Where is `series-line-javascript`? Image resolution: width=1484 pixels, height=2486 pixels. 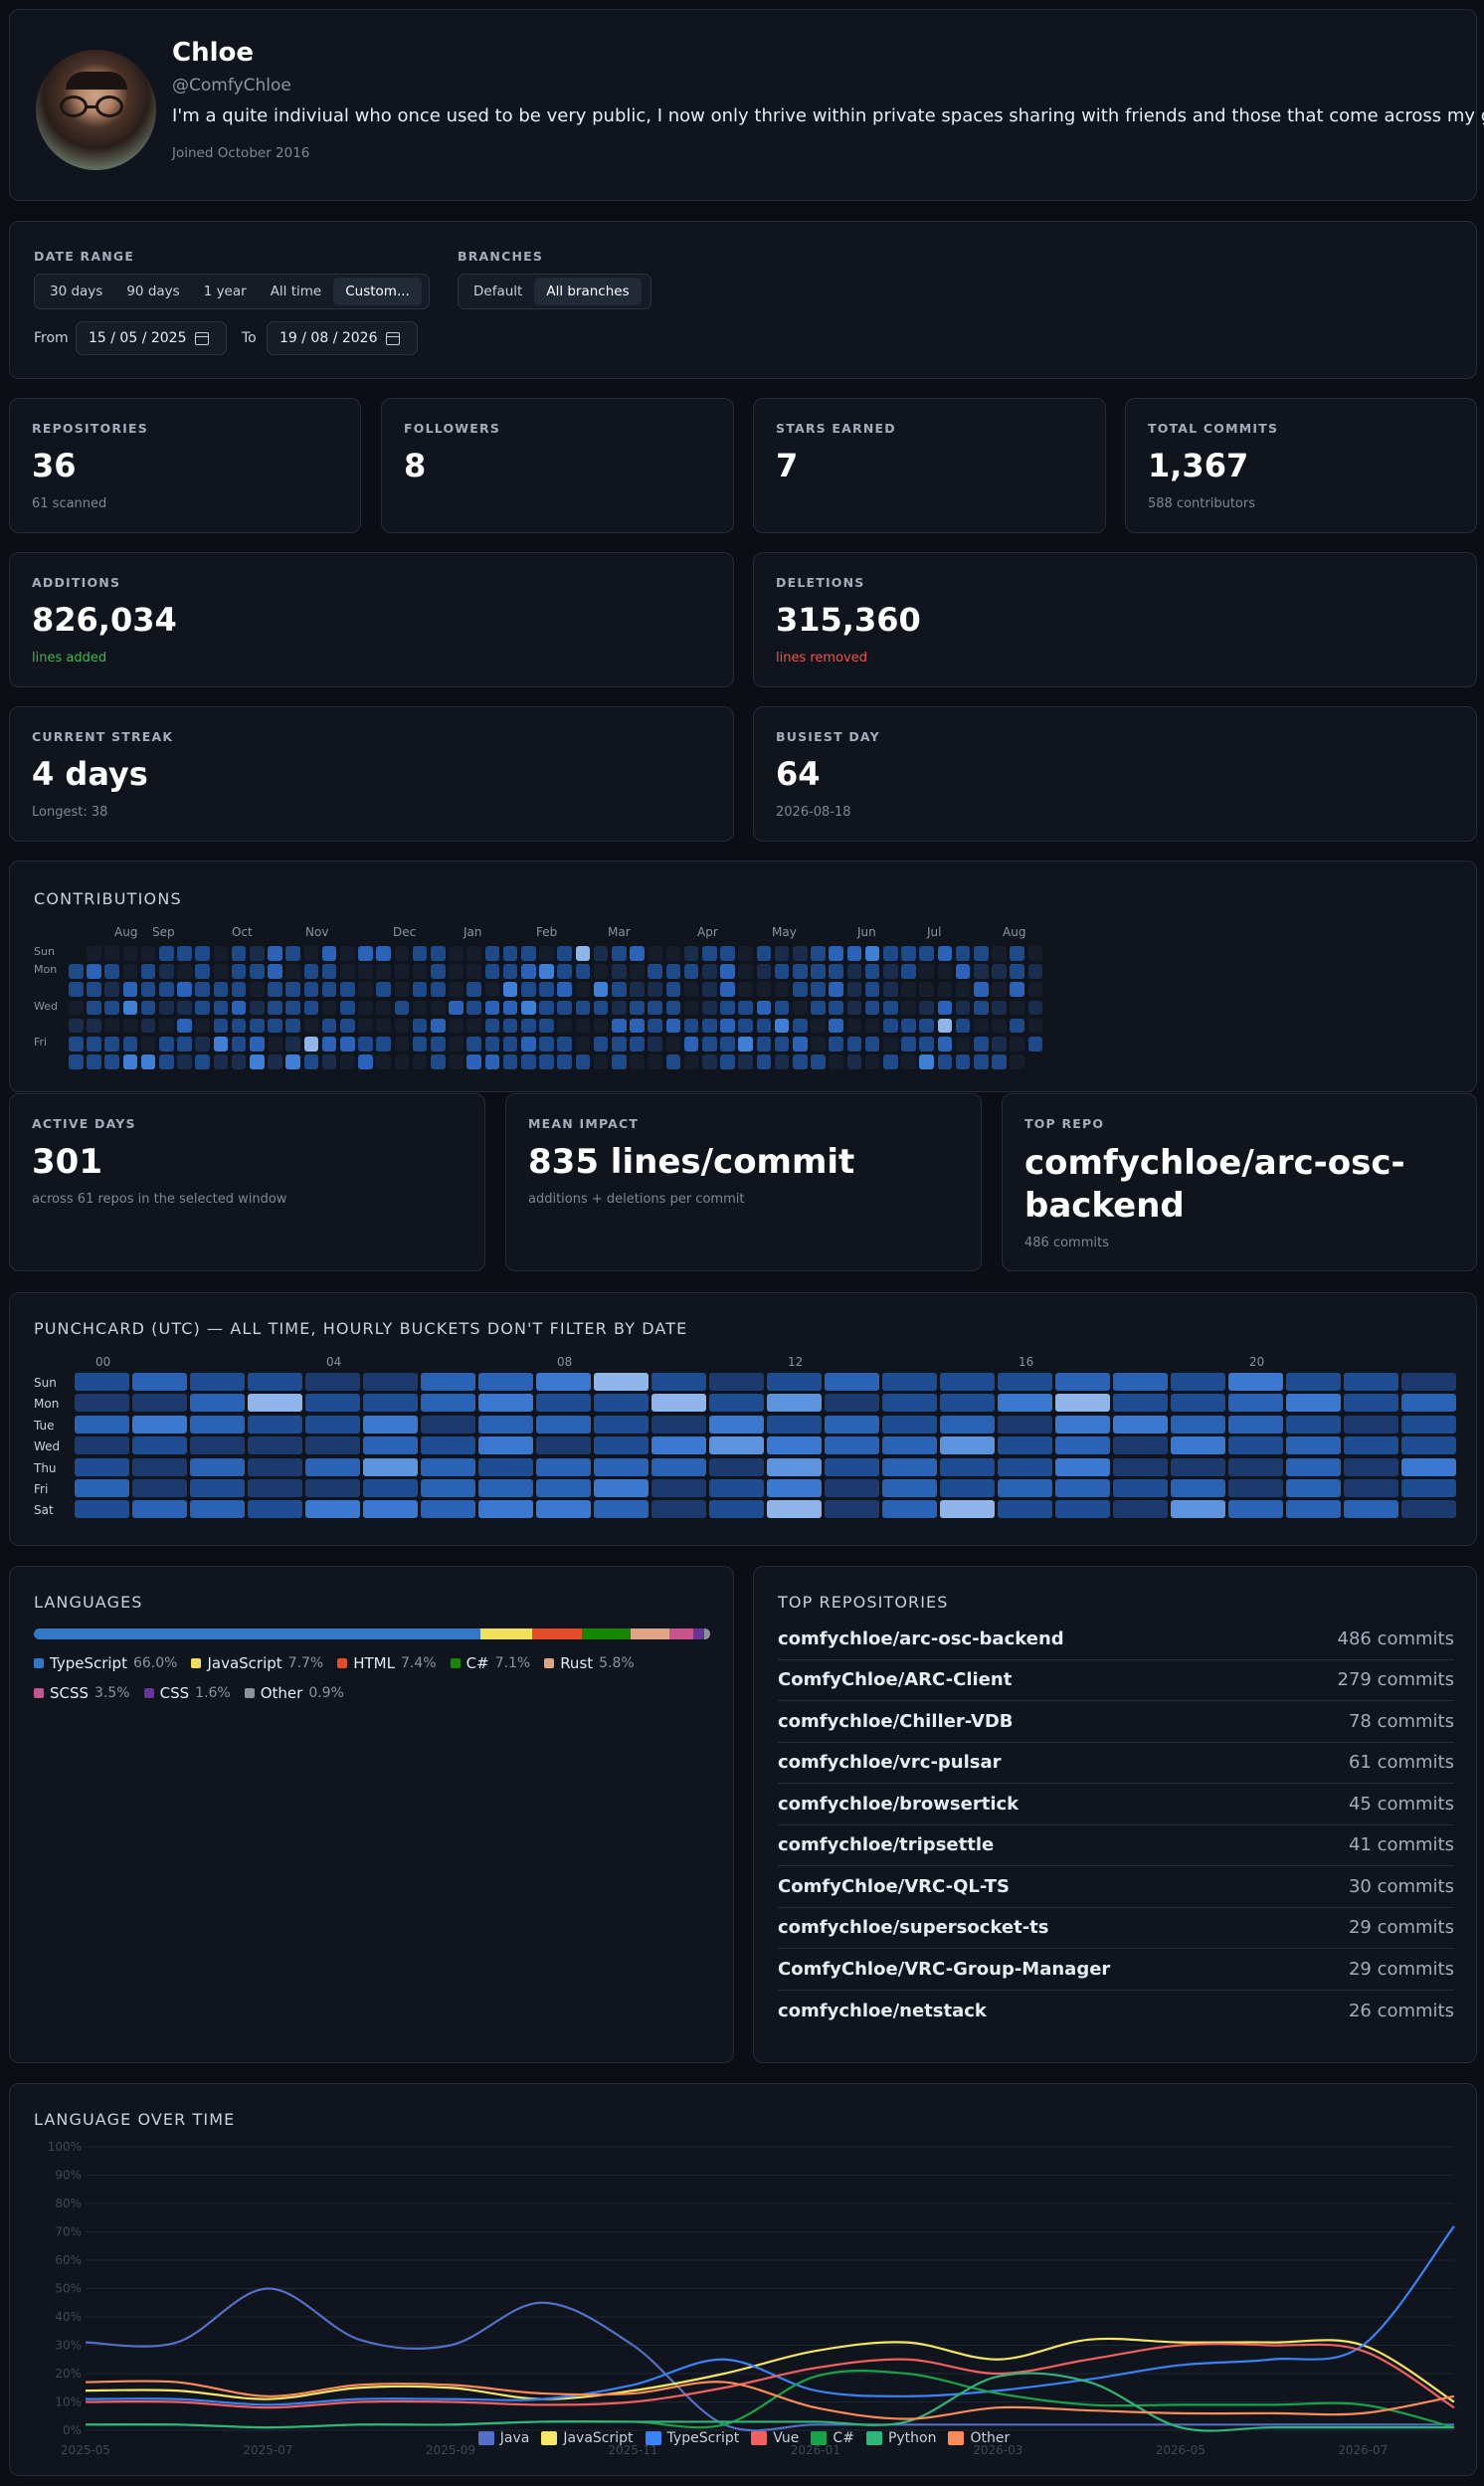 series-line-javascript is located at coordinates (770, 2370).